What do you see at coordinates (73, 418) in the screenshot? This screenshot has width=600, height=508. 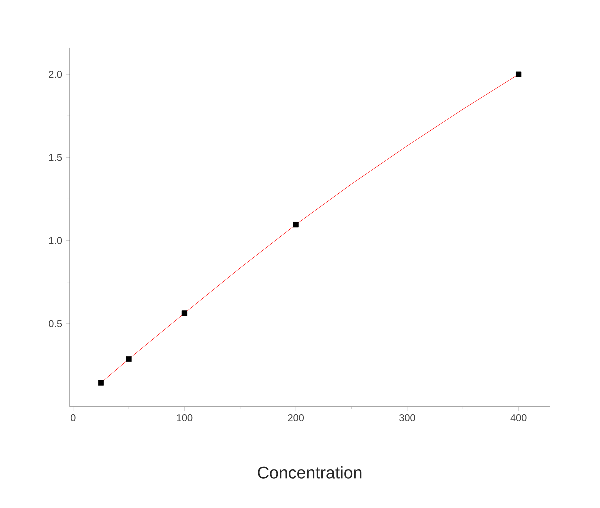 I see `x-tick-label: 0` at bounding box center [73, 418].